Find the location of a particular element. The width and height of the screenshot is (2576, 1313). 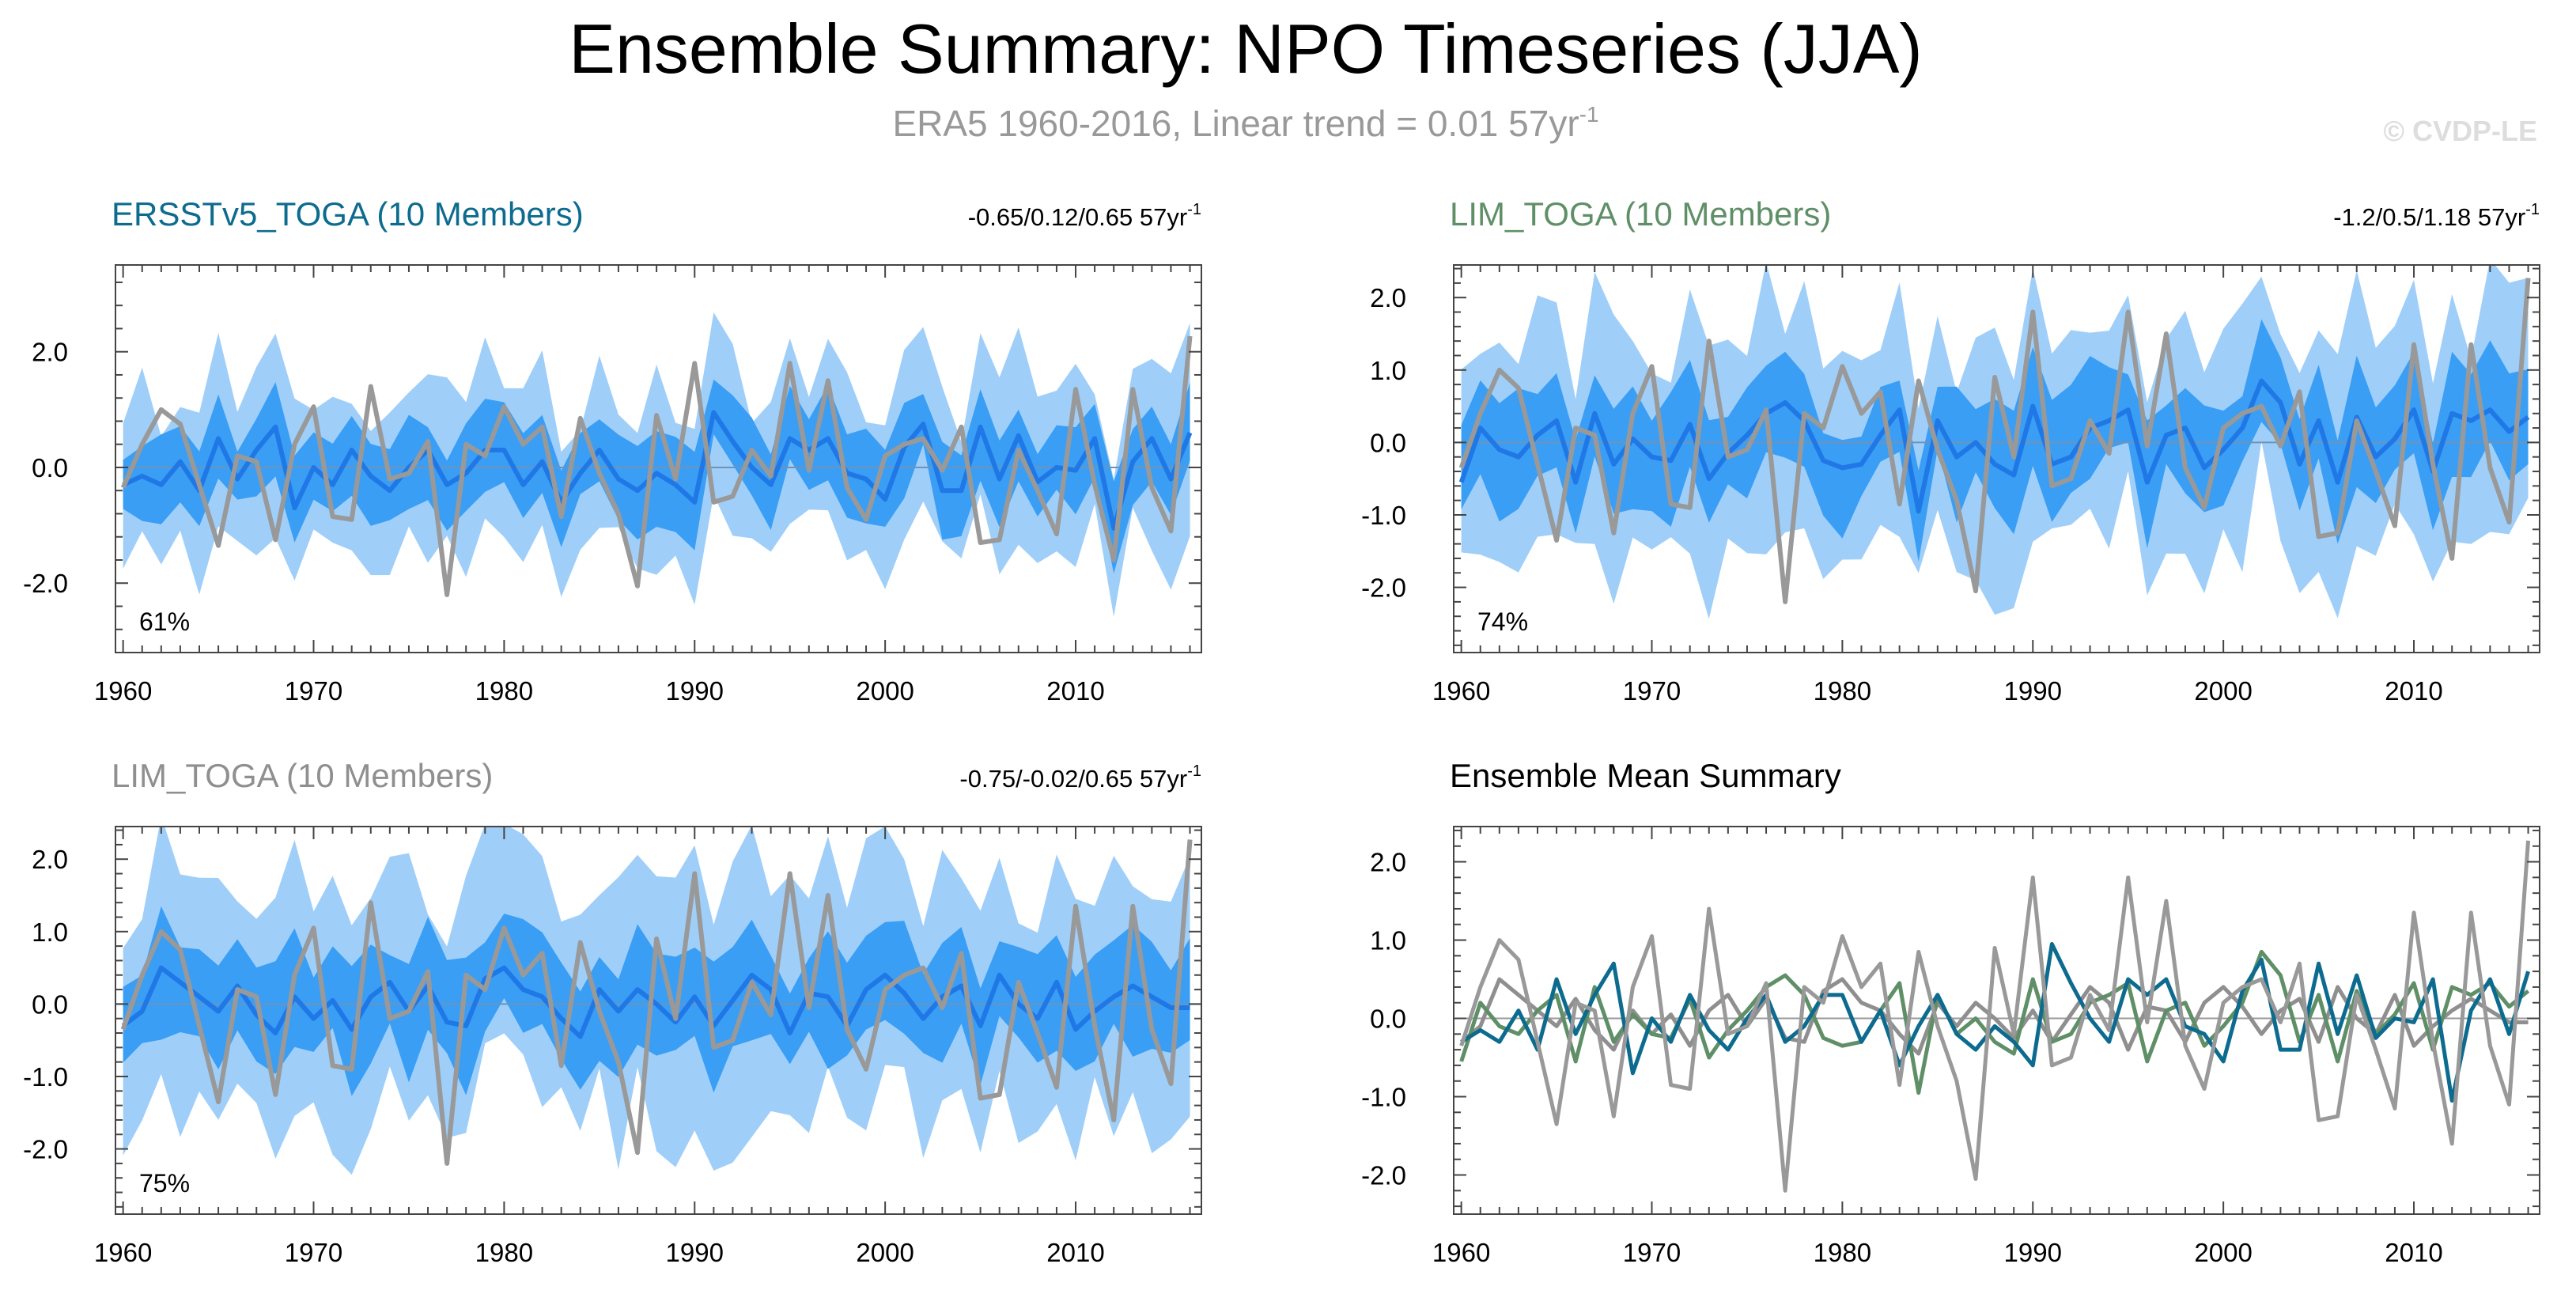

ersst-mean-line is located at coordinates (1995, 1022).